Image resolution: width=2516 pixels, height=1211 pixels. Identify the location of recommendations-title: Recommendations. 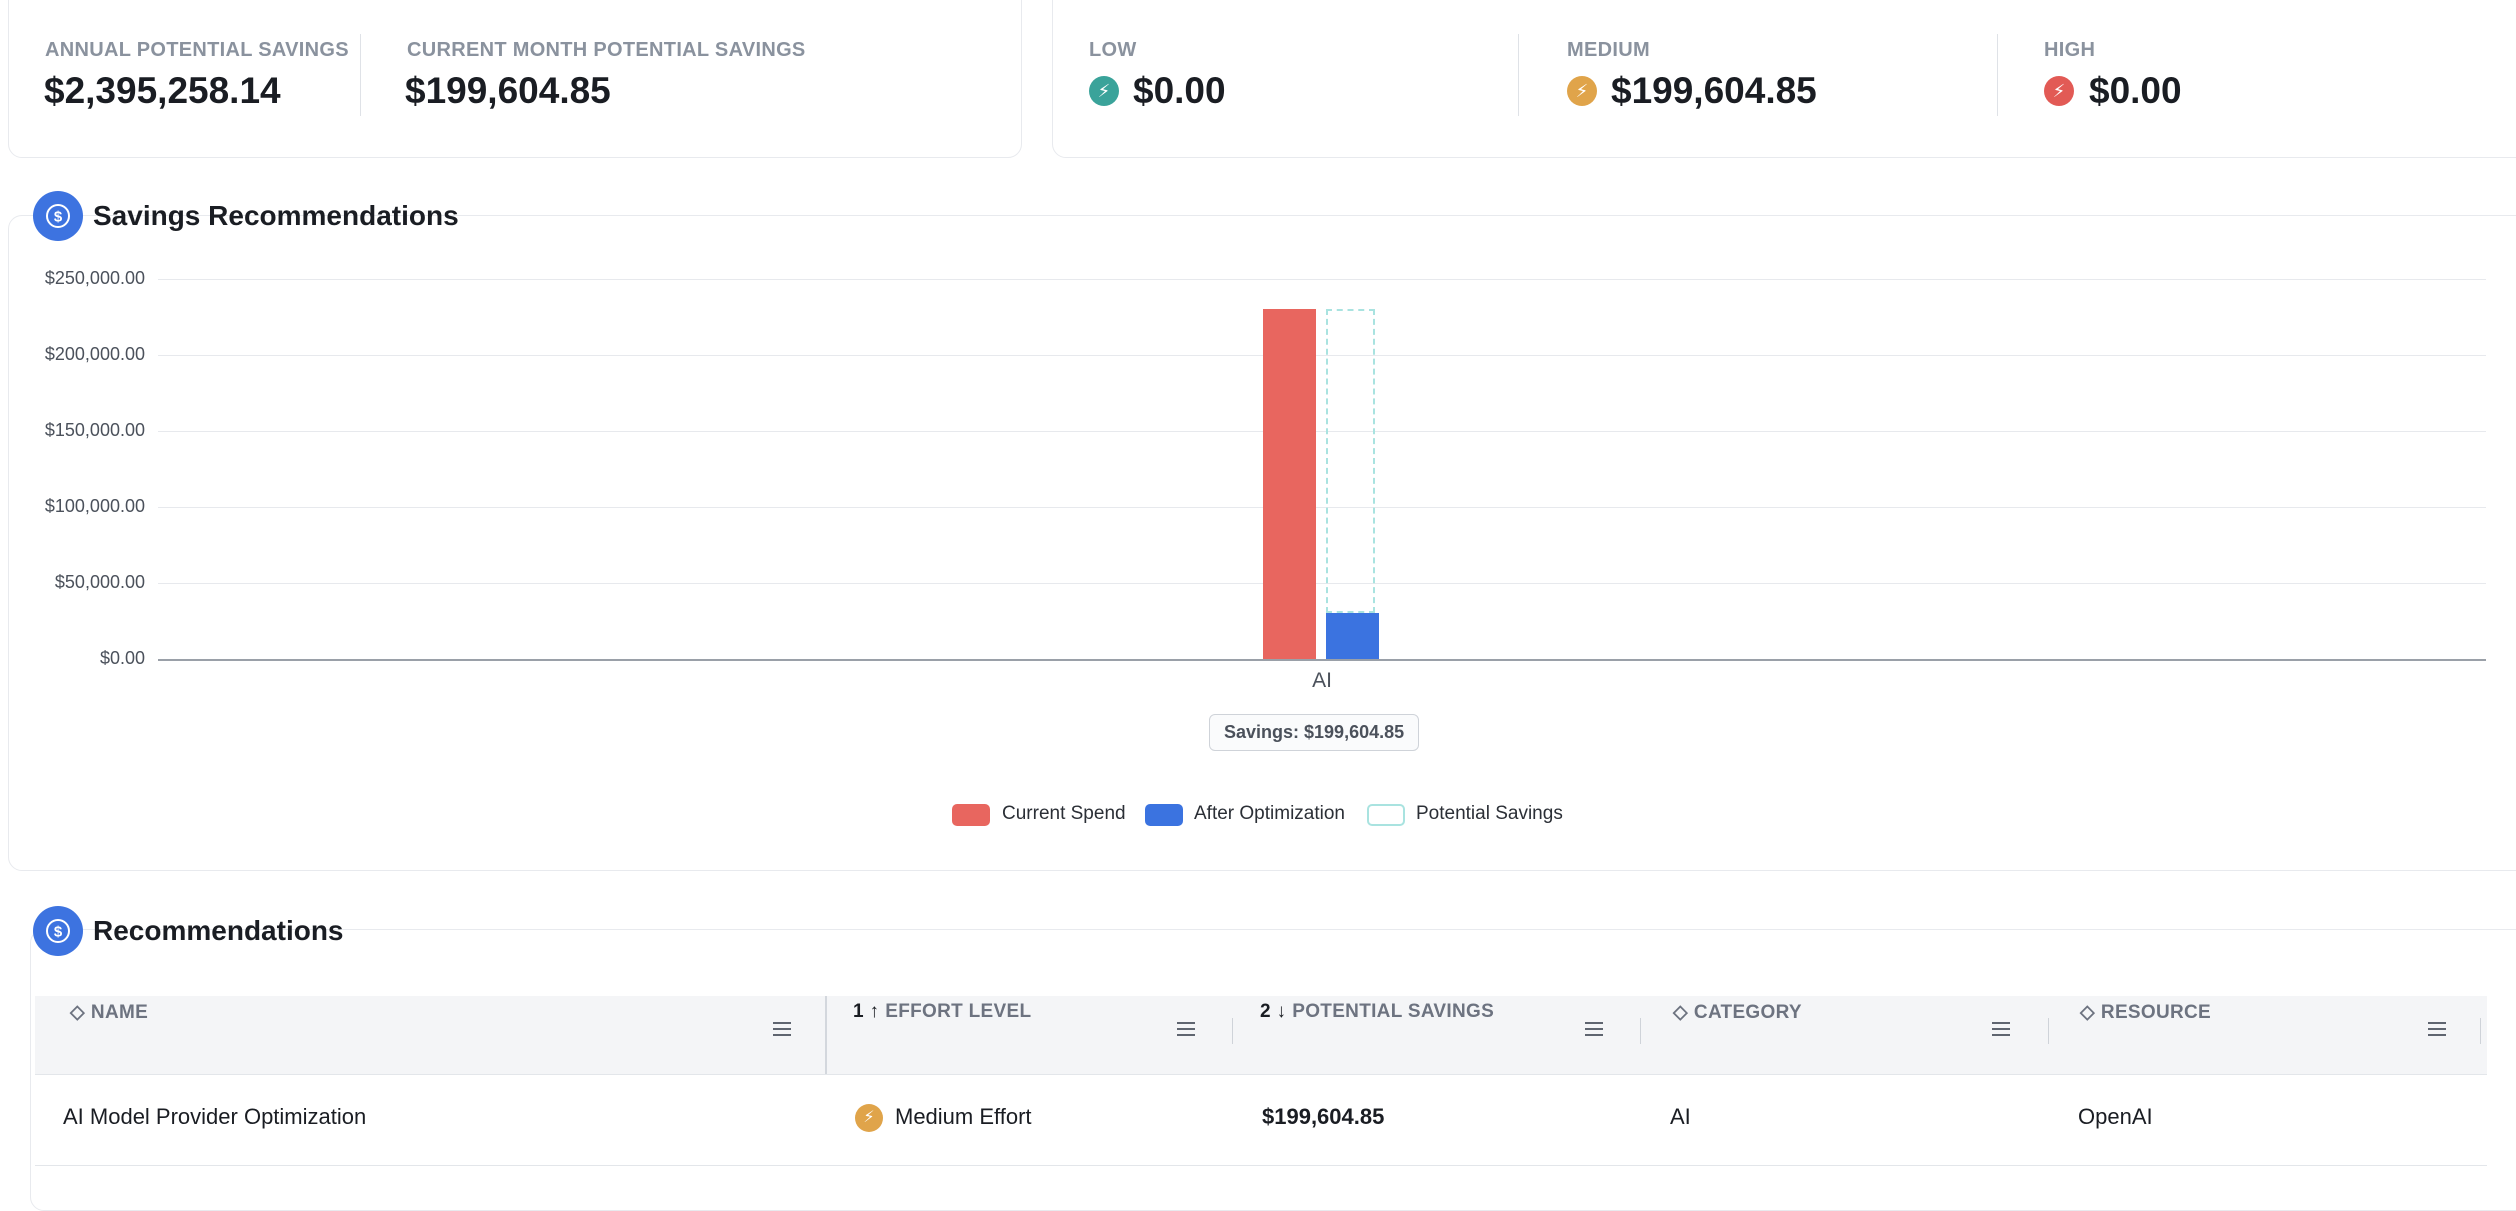
(218, 930).